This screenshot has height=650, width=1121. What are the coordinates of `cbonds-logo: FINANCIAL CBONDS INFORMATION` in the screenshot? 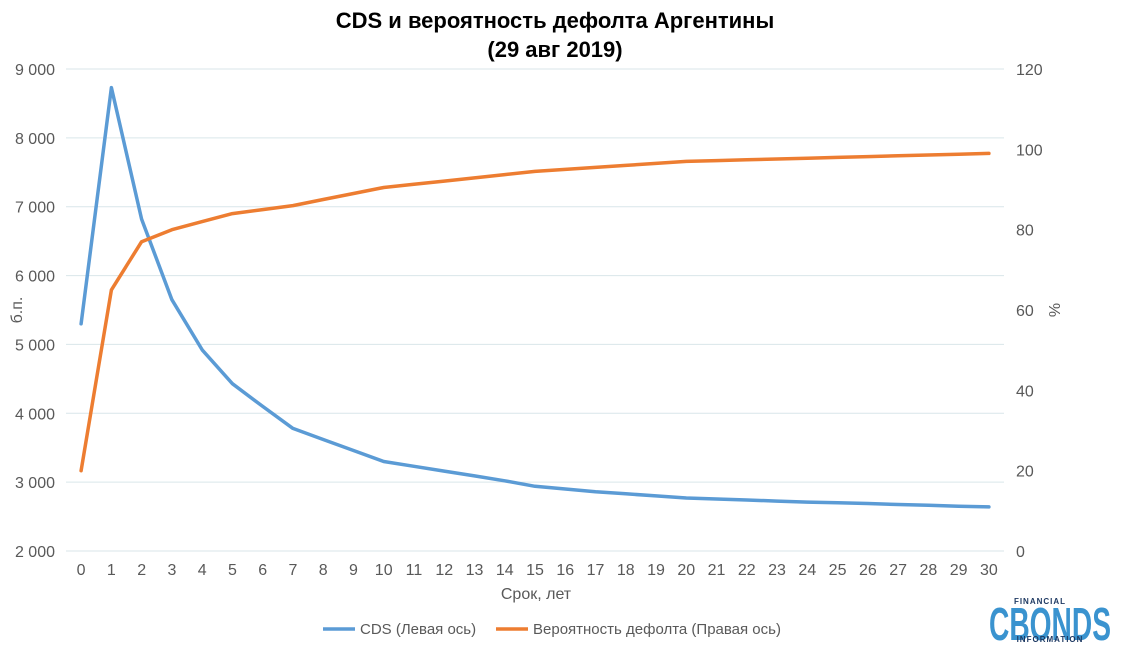 It's located at (1050, 623).